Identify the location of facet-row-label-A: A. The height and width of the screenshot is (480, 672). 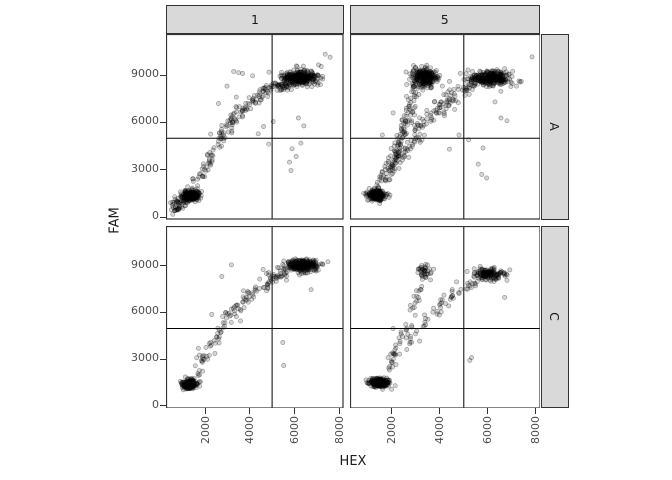
(554, 127).